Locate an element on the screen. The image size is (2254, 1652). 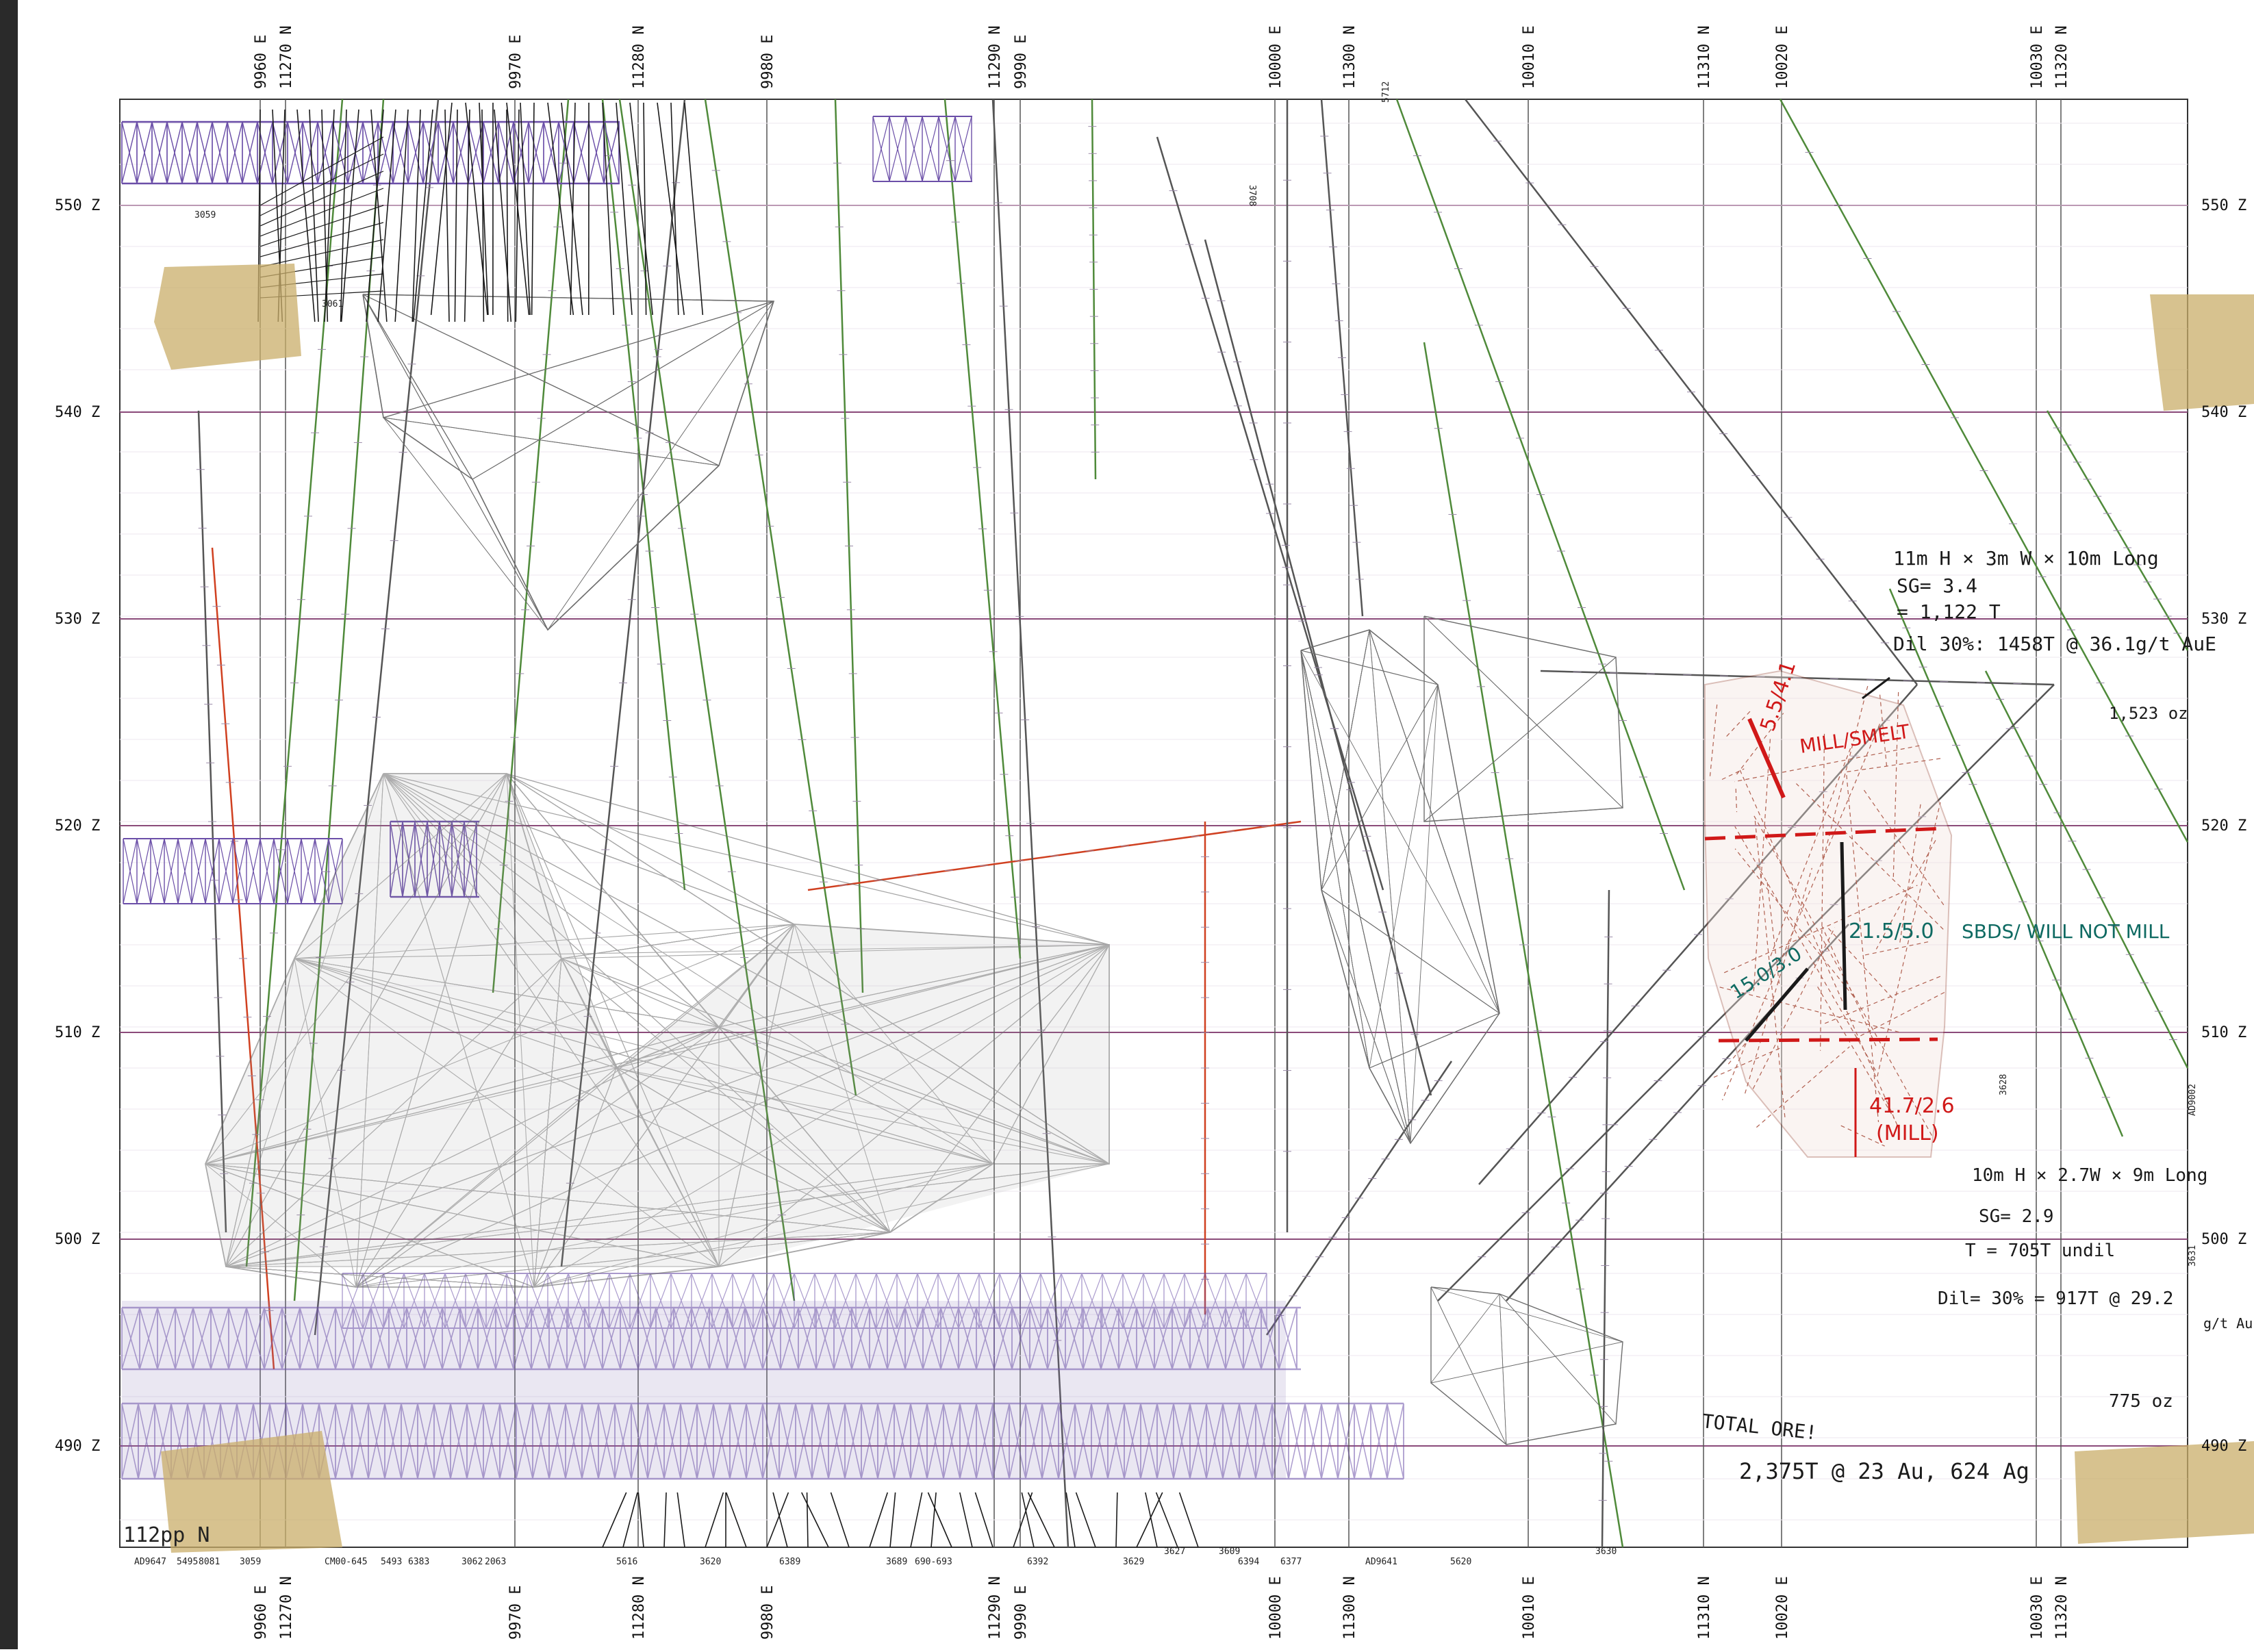
hole-id: 690-693 is located at coordinates (933, 1562).